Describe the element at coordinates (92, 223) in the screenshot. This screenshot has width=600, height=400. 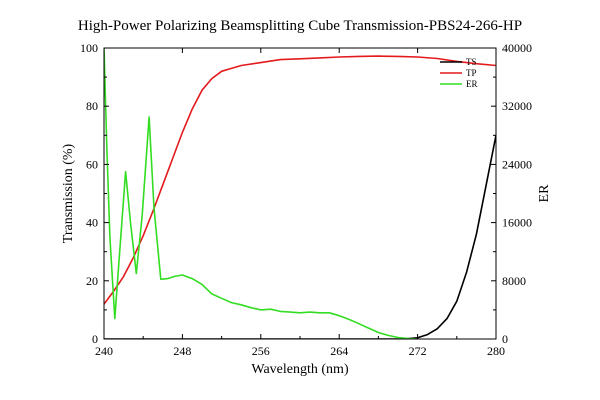
I see `y-tick-label: 40` at that location.